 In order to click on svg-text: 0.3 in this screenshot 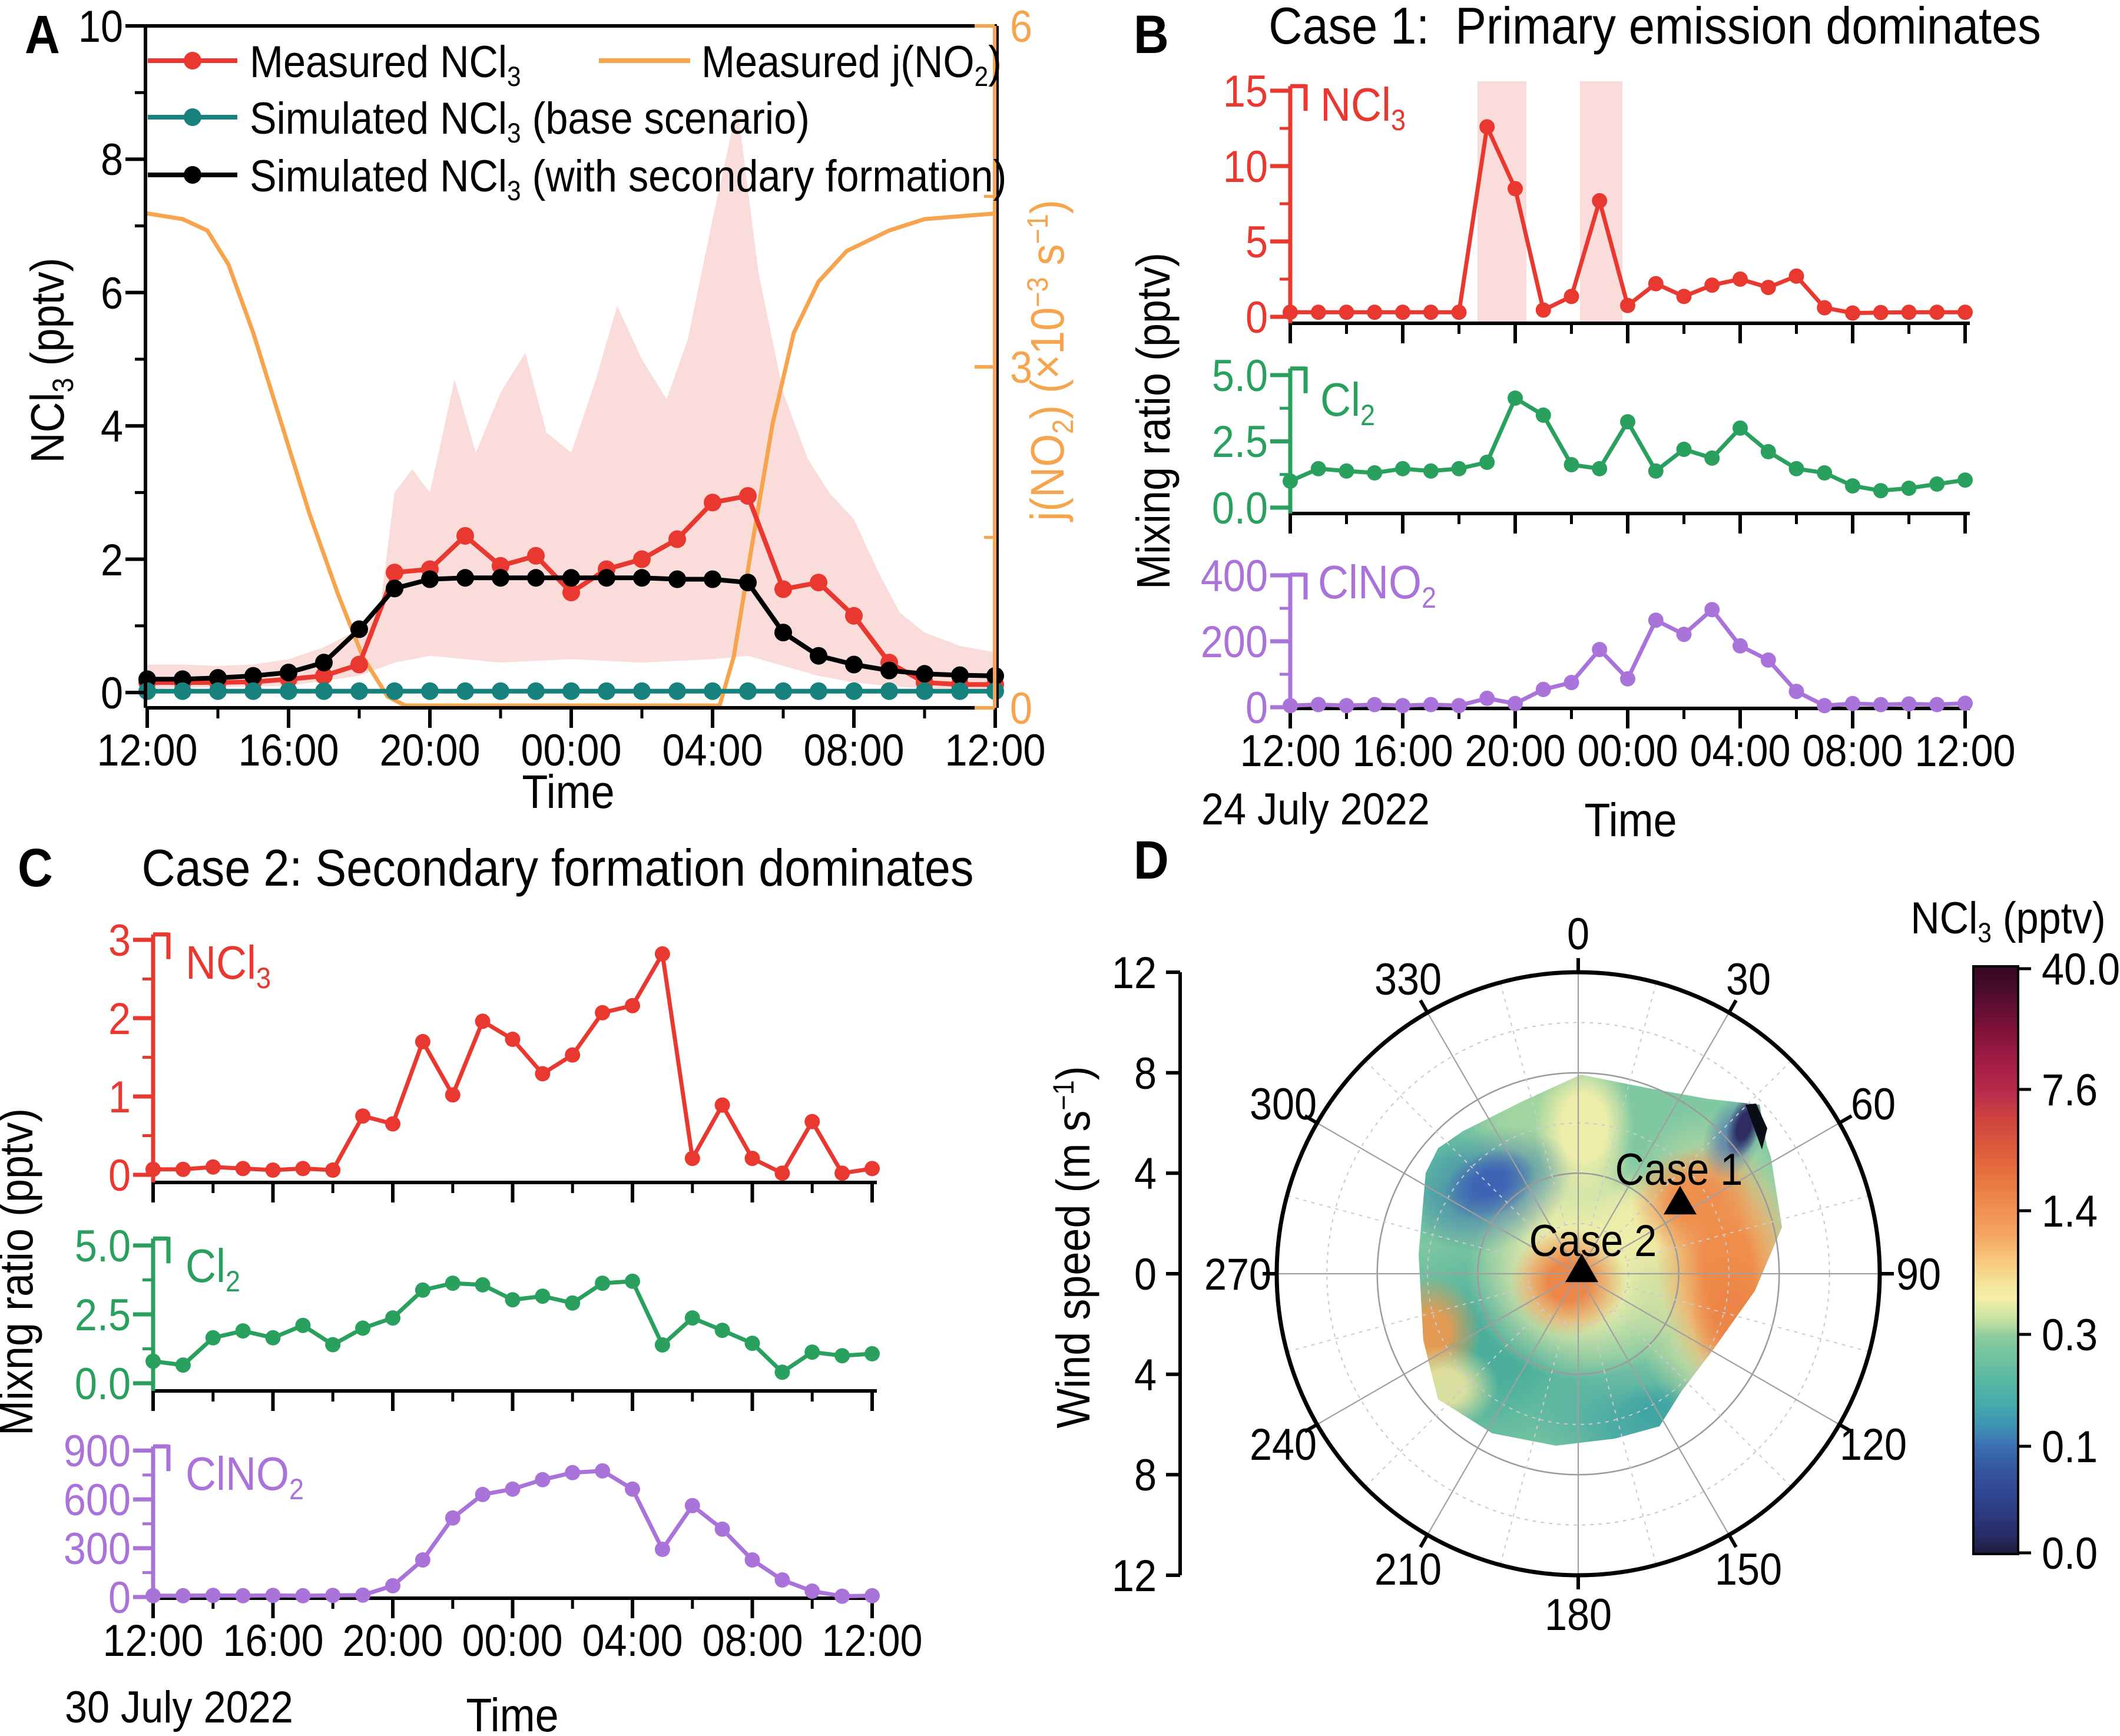, I will do `click(2070, 1335)`.